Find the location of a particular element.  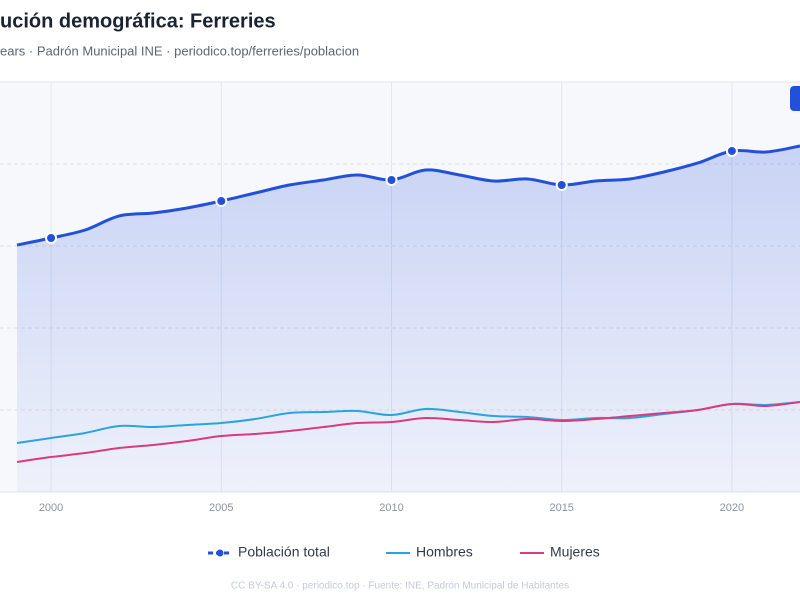

legend-label: Población total is located at coordinates (284, 552).